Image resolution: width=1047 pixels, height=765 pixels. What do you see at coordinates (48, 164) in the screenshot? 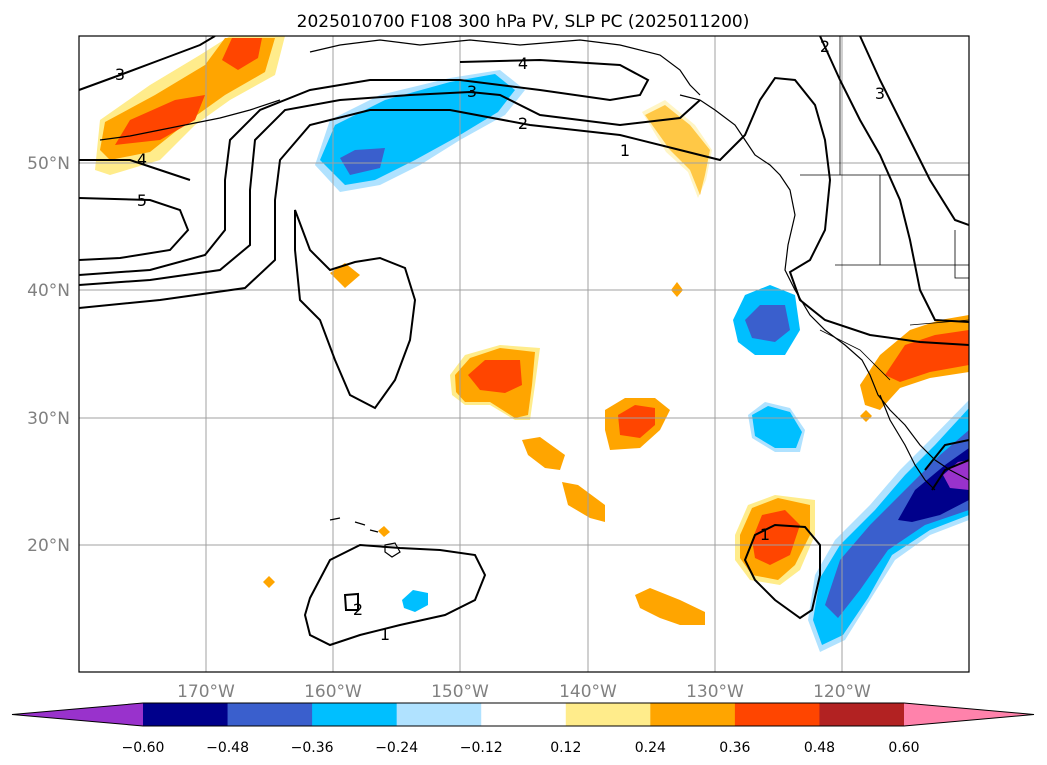
I see `lat-label: 50°N` at bounding box center [48, 164].